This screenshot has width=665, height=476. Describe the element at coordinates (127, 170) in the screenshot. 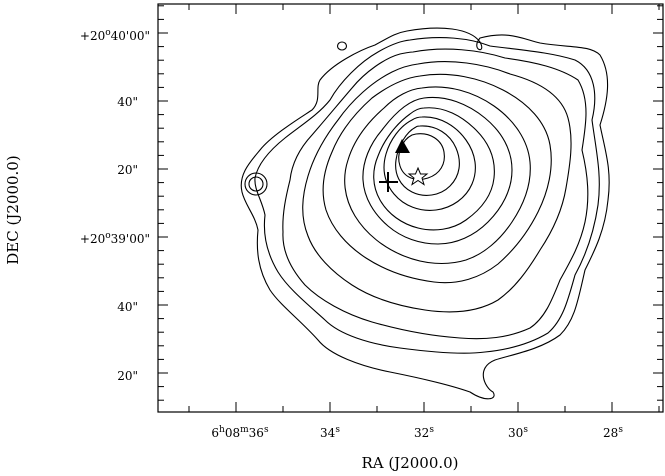

I see `y-tick-label-20s-a: 20"` at that location.